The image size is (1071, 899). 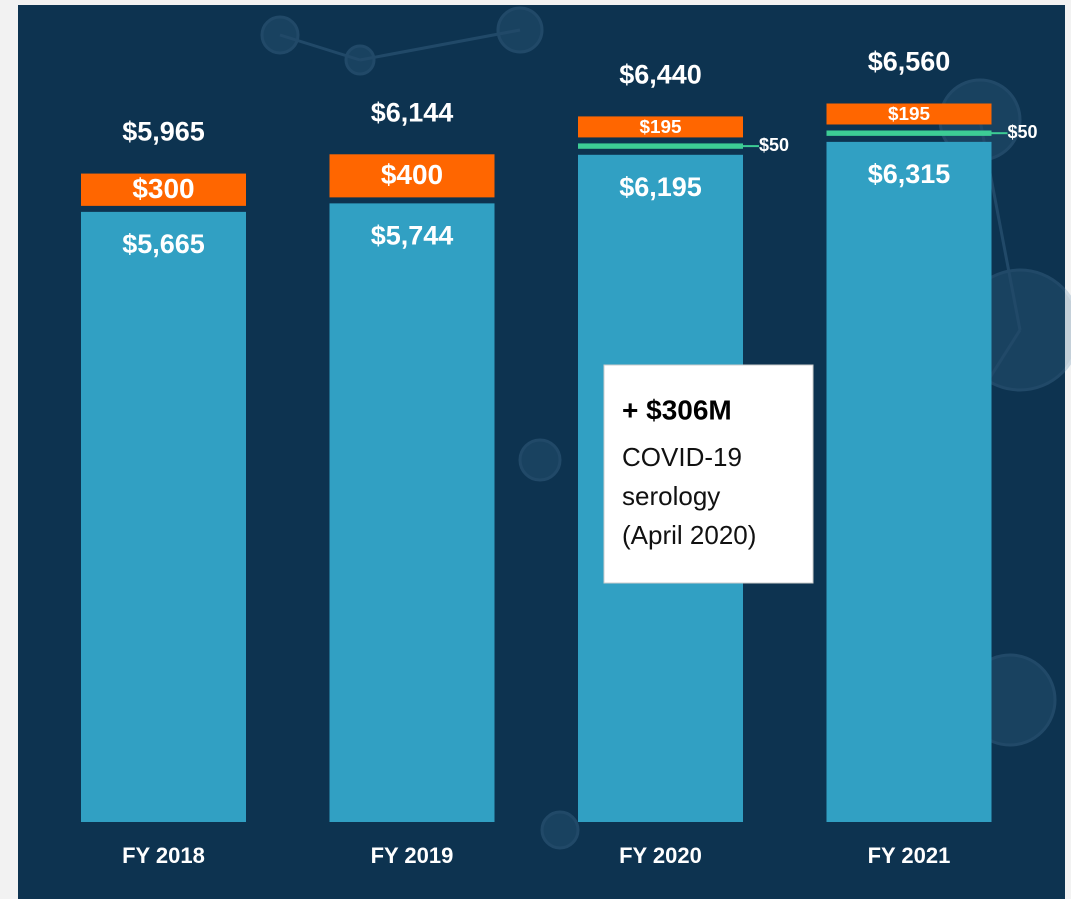 I want to click on data-label: $300, so click(x=163, y=188).